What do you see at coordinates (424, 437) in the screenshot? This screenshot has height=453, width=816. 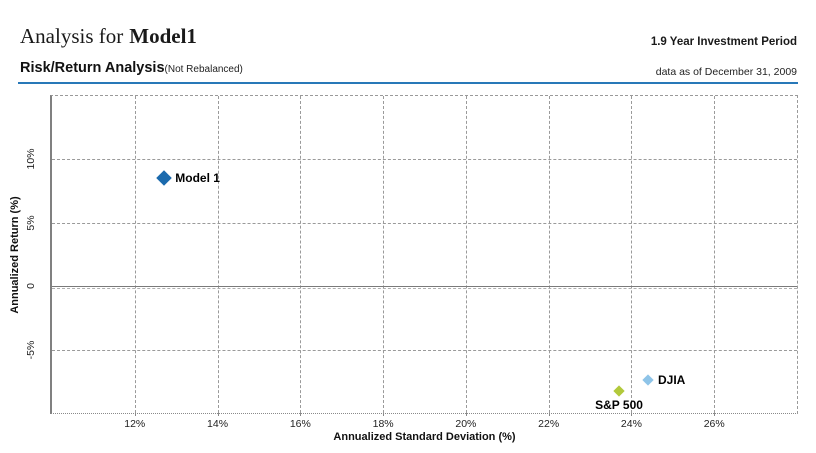 I see `x-axis-title: Annualized Standard Deviation (%)` at bounding box center [424, 437].